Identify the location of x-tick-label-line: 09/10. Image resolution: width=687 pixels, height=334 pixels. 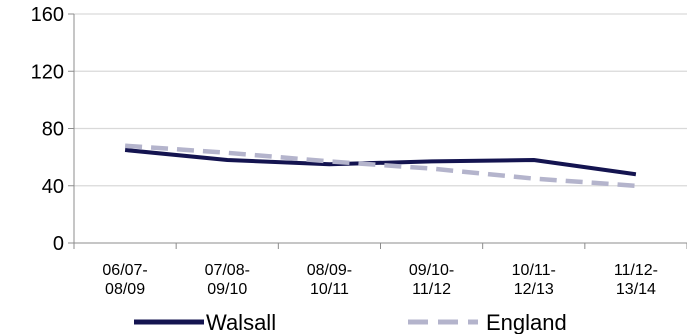
(227, 289).